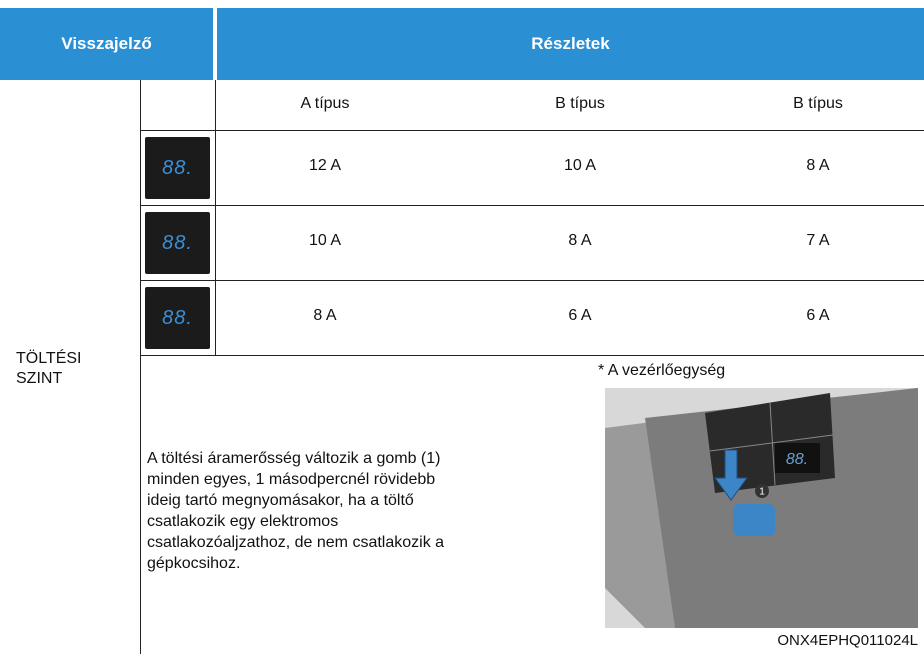  What do you see at coordinates (662, 370) in the screenshot?
I see `image-caption: * A vezérlőegység` at bounding box center [662, 370].